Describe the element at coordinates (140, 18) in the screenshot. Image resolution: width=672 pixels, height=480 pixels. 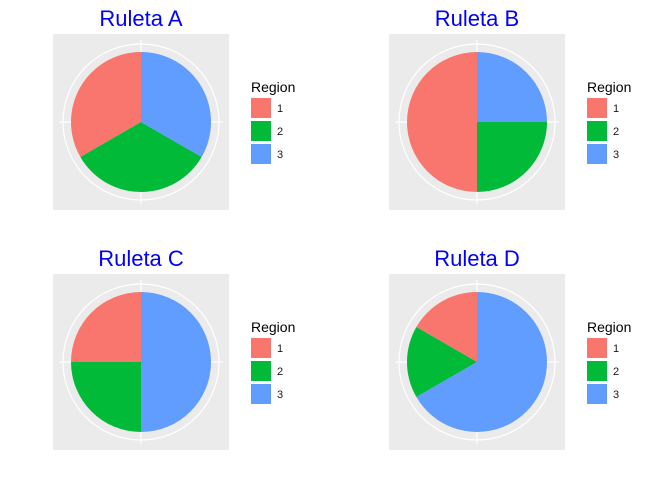
I see `chart-title: Ruleta A` at that location.